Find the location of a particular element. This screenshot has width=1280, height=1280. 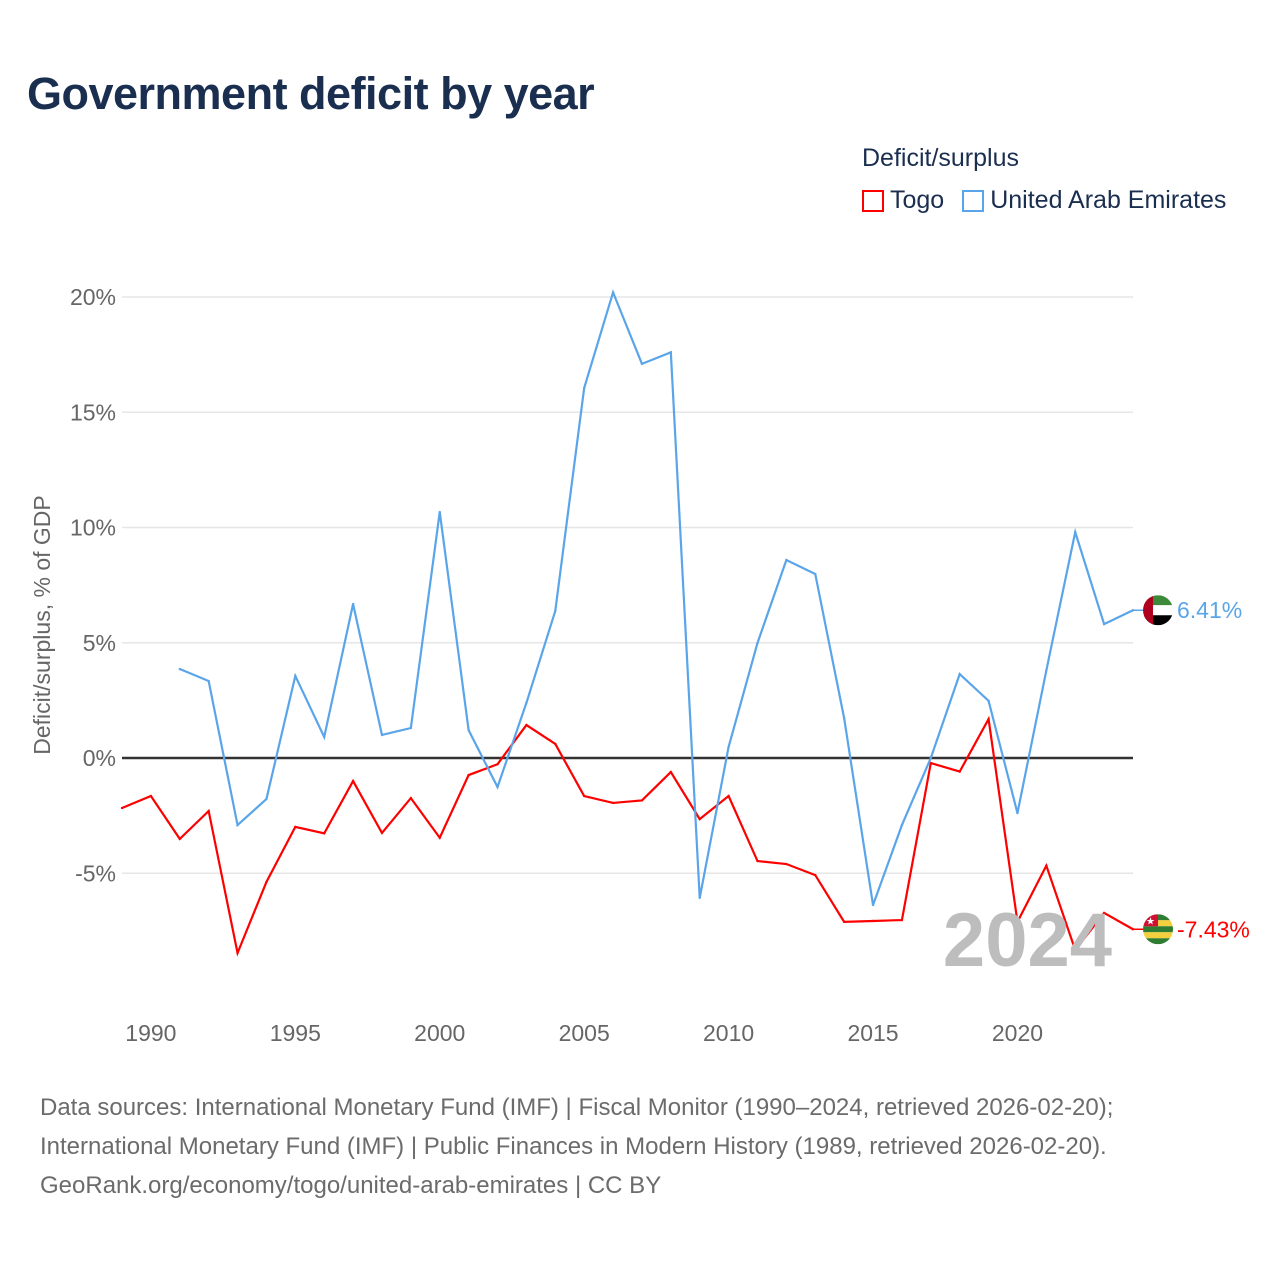

chart-title: Government deficit by year is located at coordinates (311, 93).